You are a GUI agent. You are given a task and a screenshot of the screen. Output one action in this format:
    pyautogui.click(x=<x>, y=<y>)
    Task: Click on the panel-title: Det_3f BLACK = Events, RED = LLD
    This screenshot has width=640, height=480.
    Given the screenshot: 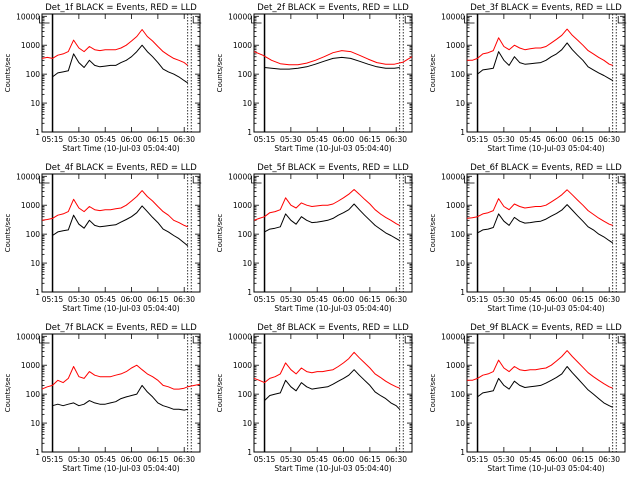 What is the action you would take?
    pyautogui.click(x=546, y=8)
    